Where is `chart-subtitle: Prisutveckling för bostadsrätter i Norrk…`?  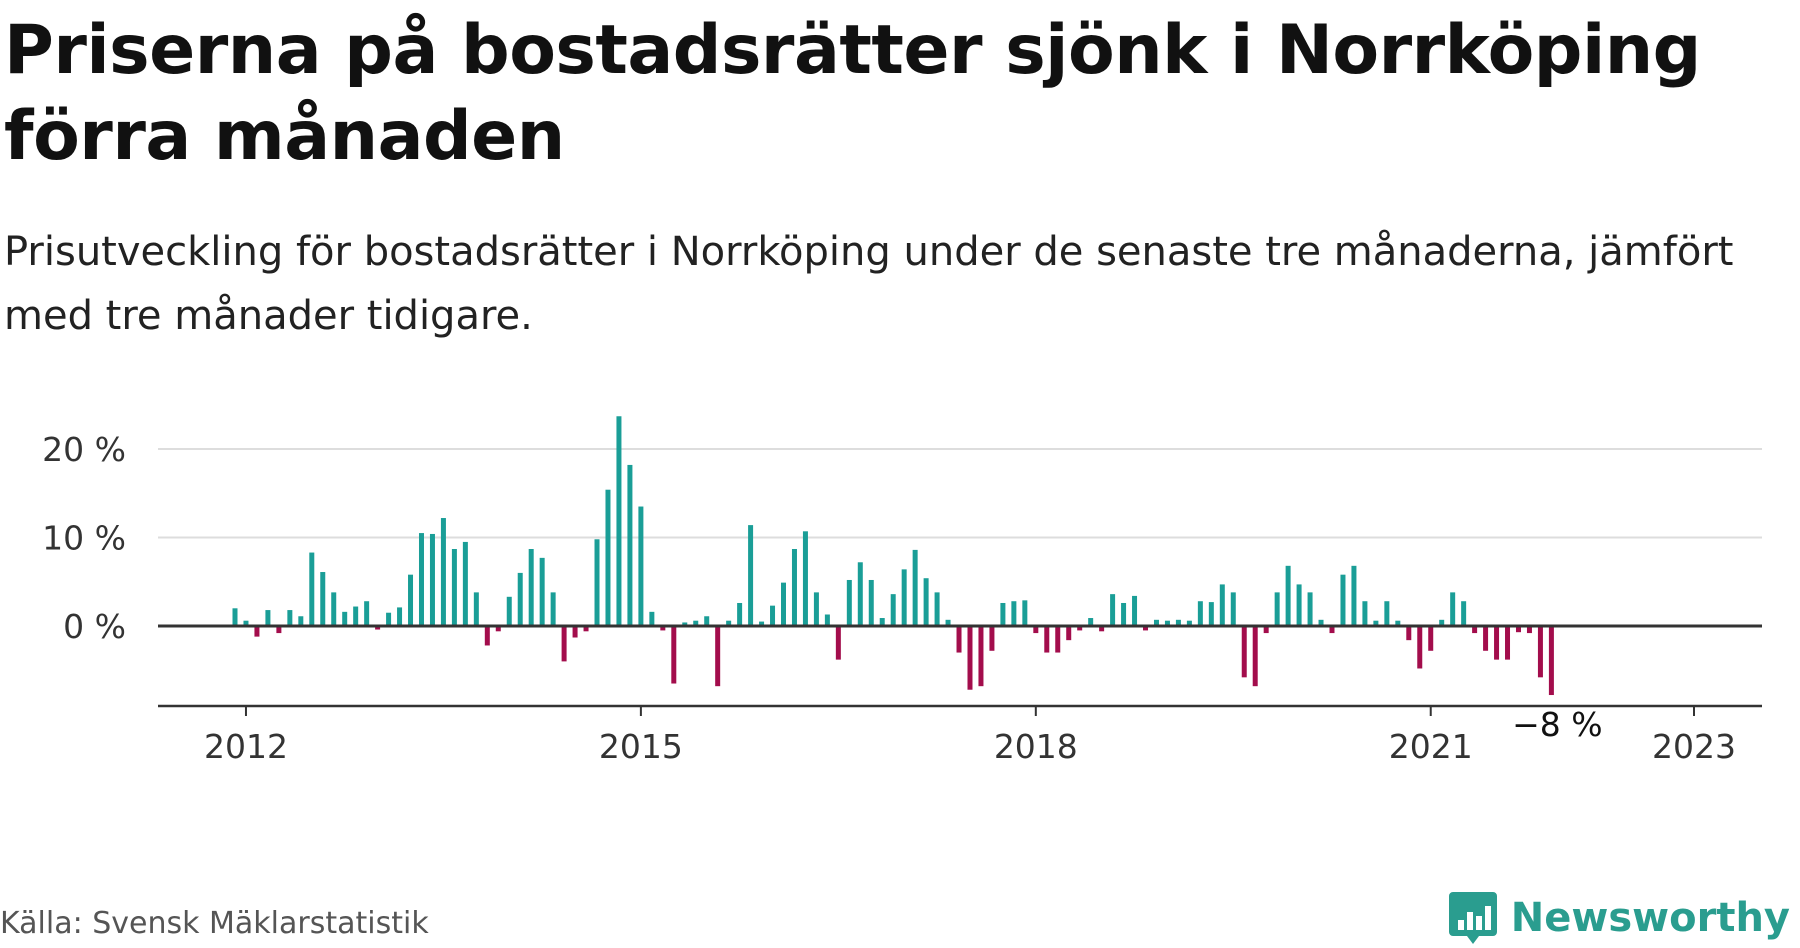 chart-subtitle: Prisutveckling för bostadsrätter i Norrk… is located at coordinates (869, 284).